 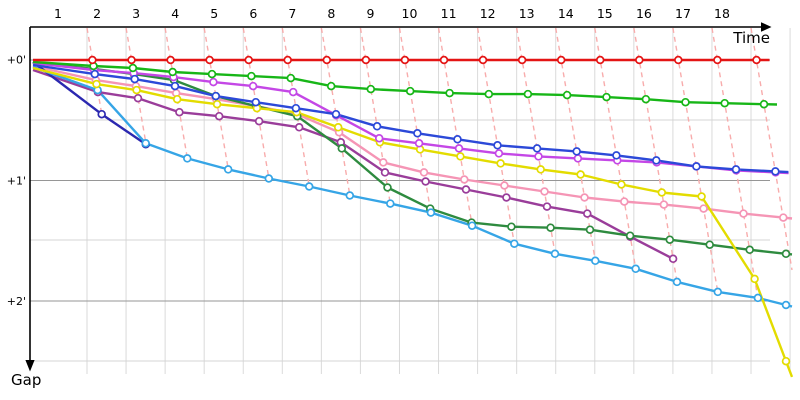 I want to click on x-tick-label: 1, so click(x=58, y=13).